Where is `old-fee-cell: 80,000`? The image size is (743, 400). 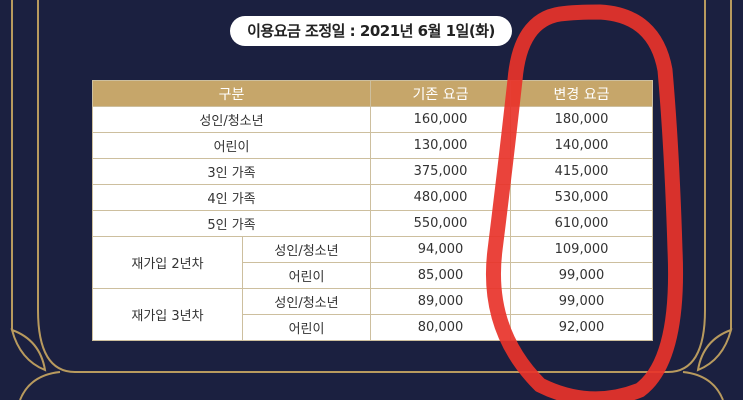
old-fee-cell: 80,000 is located at coordinates (441, 327).